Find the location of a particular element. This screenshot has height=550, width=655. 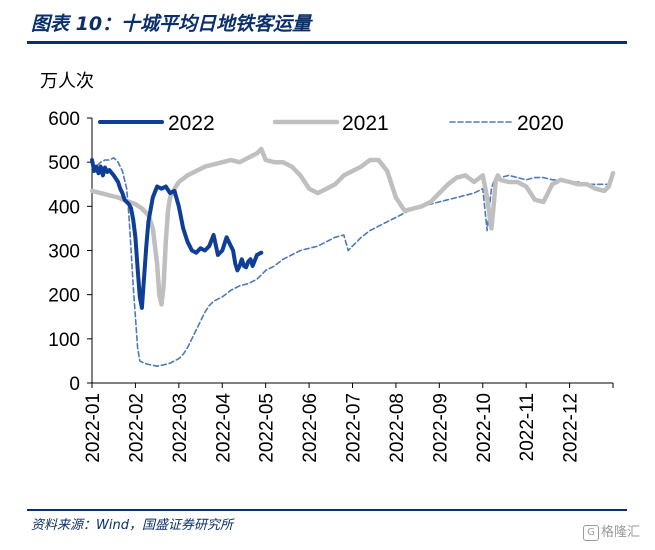

legend-label-2022: 2022 is located at coordinates (191, 123).